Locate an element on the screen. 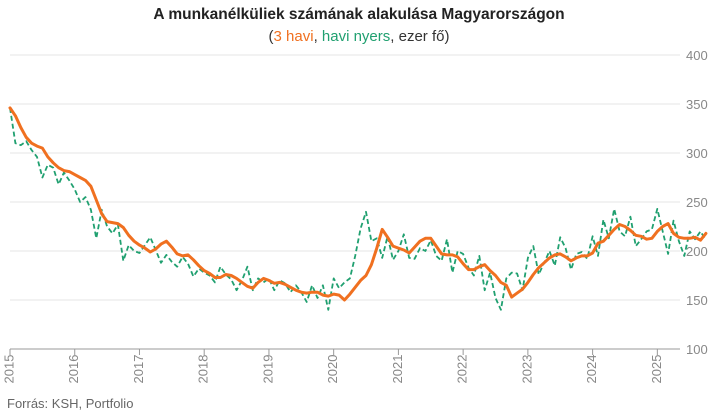 This screenshot has width=718, height=419. y-tick-label: 100 is located at coordinates (697, 349).